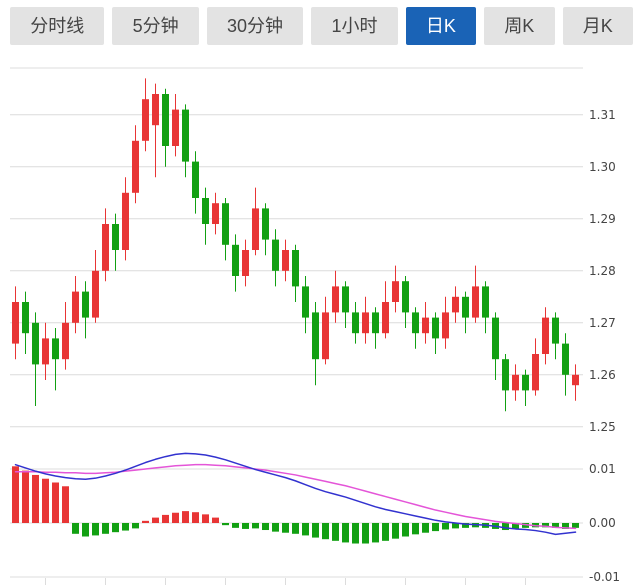 This screenshot has width=641, height=588. Describe the element at coordinates (602, 469) in the screenshot. I see `macd-axis-label: 0.01` at that location.